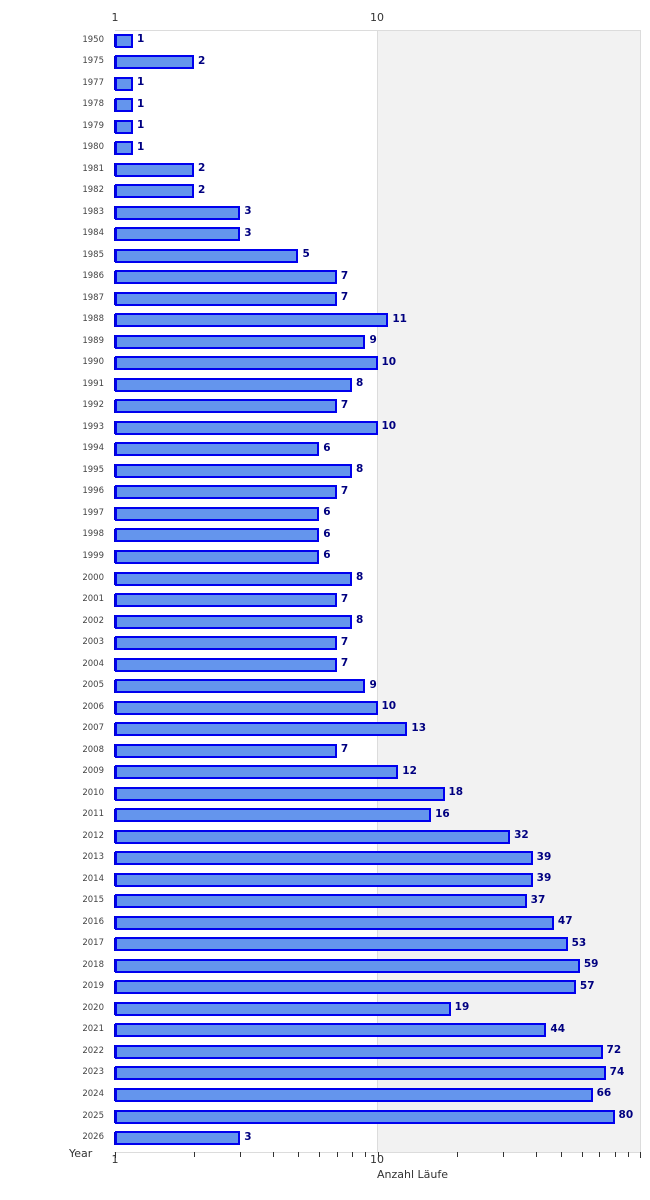 This screenshot has width=650, height=1200. What do you see at coordinates (234, 621) in the screenshot?
I see `bar-2002` at bounding box center [234, 621].